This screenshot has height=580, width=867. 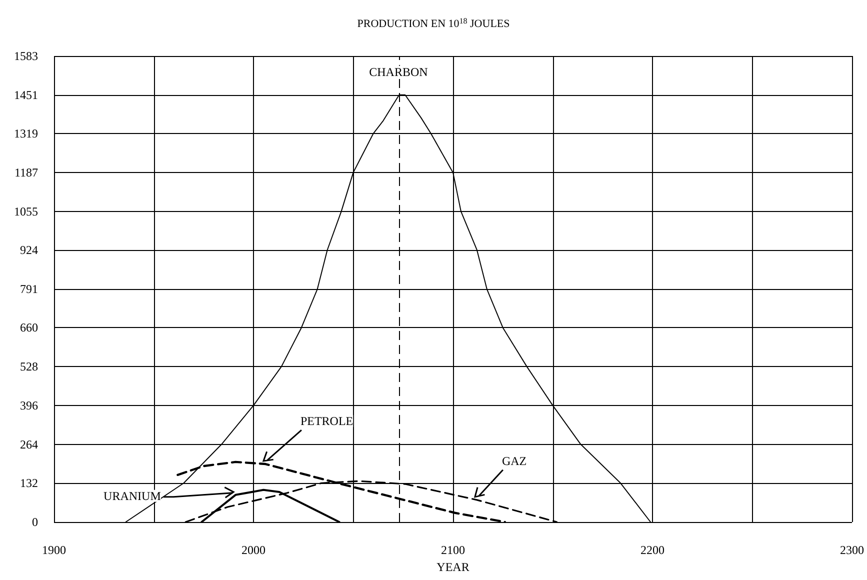 What do you see at coordinates (29, 327) in the screenshot?
I see `y-tick-label: 660` at bounding box center [29, 327].